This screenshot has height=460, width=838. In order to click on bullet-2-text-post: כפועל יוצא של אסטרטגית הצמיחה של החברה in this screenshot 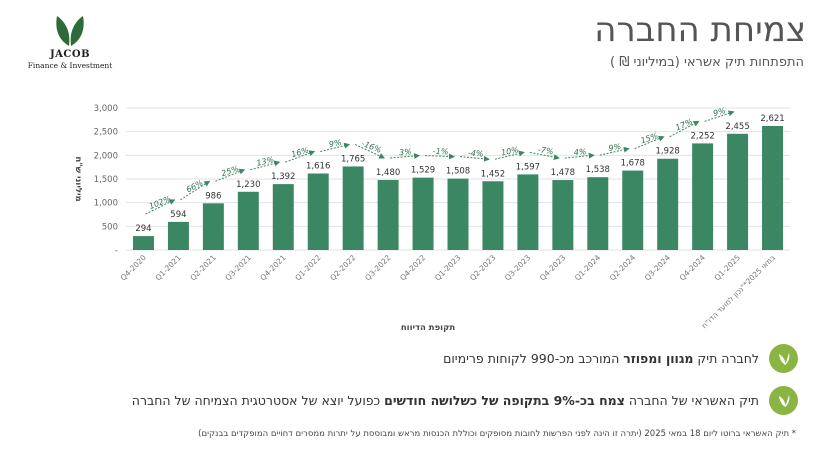, I will do `click(258, 400)`.